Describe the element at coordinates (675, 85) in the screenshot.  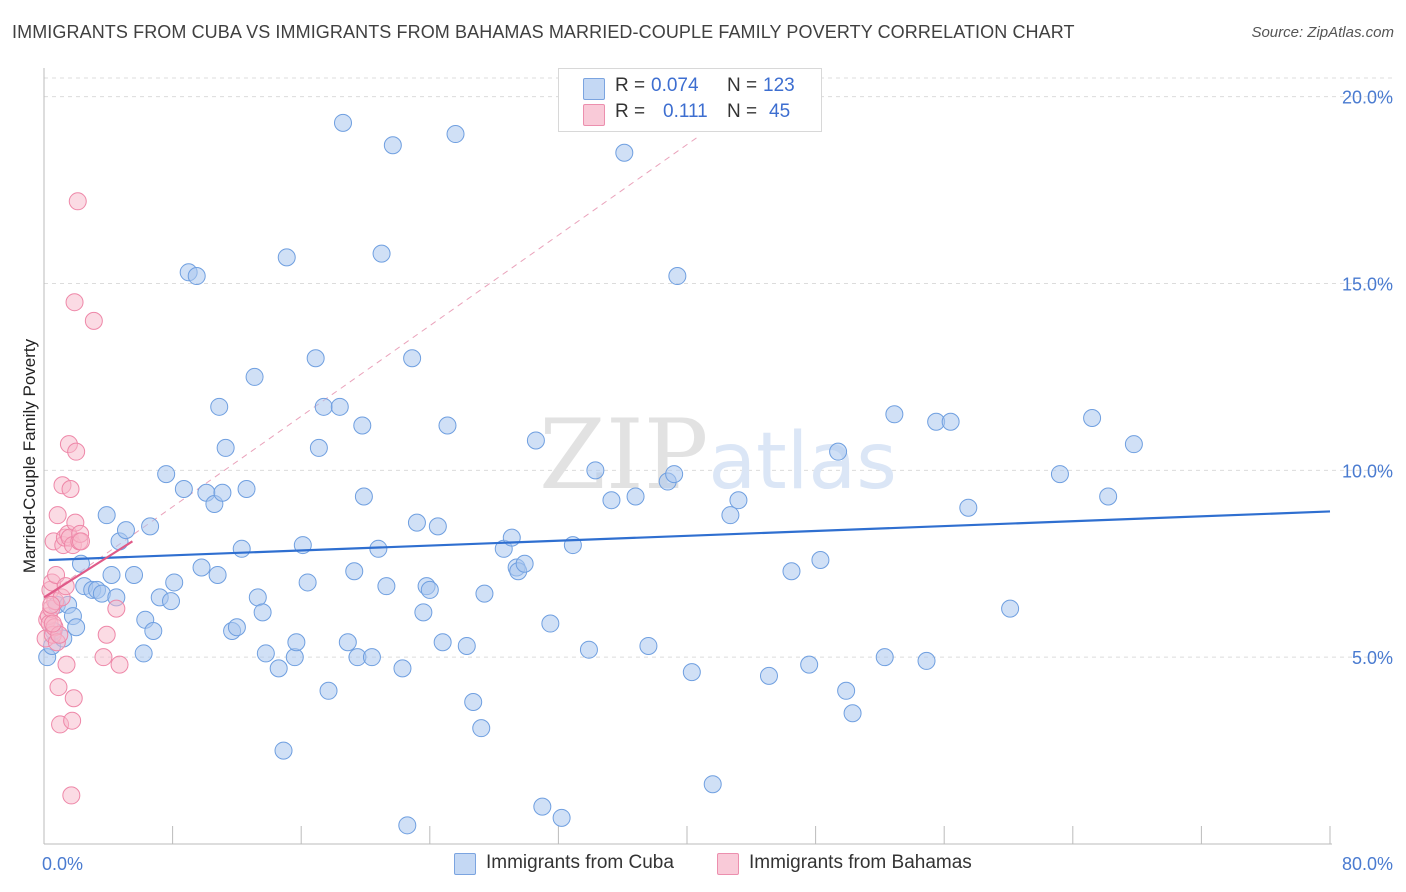
I see `r-value: 0.074` at that location.